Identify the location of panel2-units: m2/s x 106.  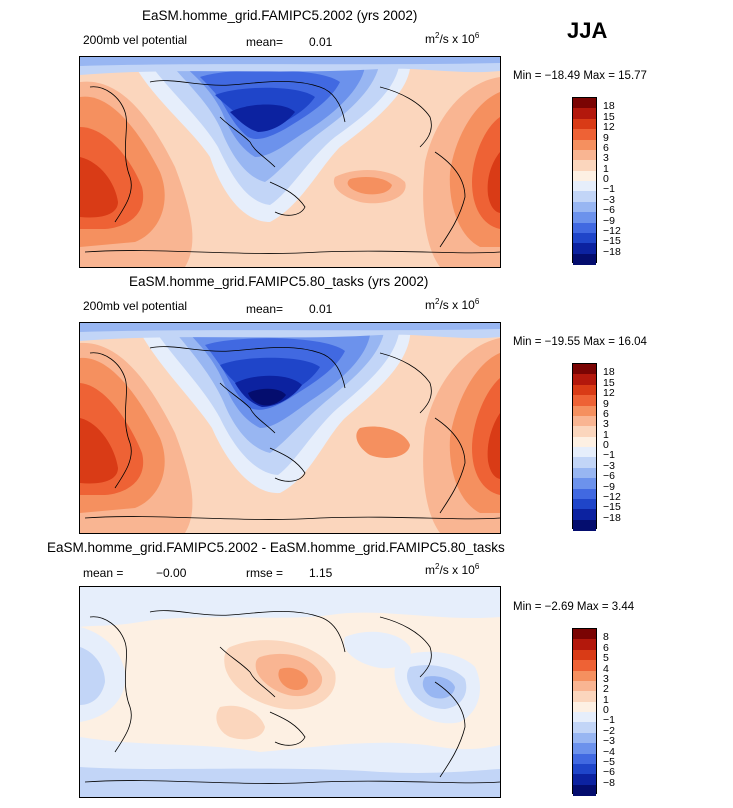
(452, 305).